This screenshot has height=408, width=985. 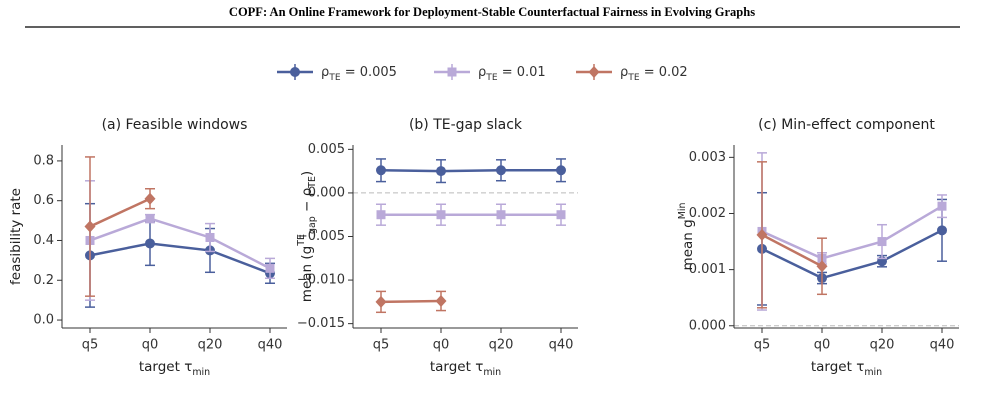 What do you see at coordinates (321, 280) in the screenshot?
I see `y-tick-label: −0.010` at bounding box center [321, 280].